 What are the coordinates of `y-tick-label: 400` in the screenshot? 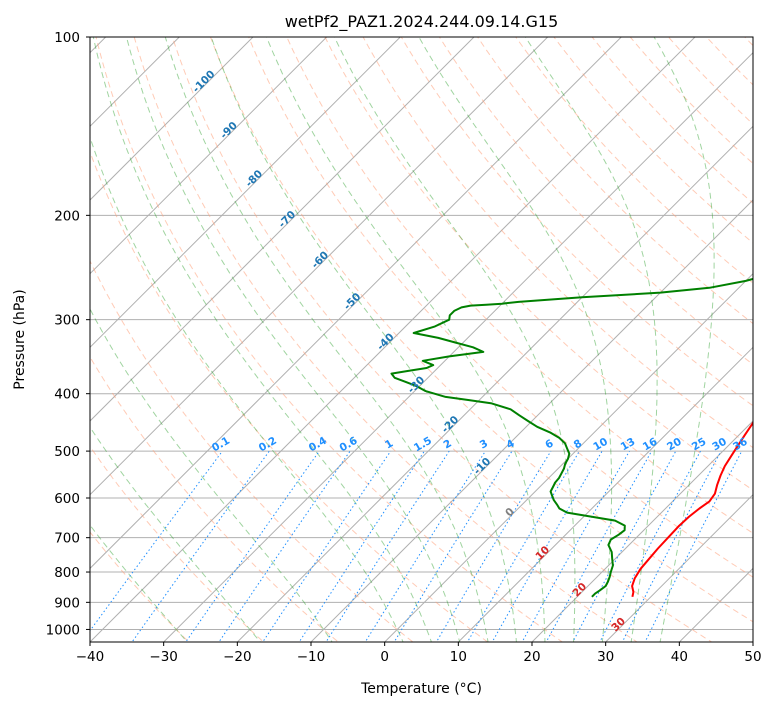 It's located at (67, 395).